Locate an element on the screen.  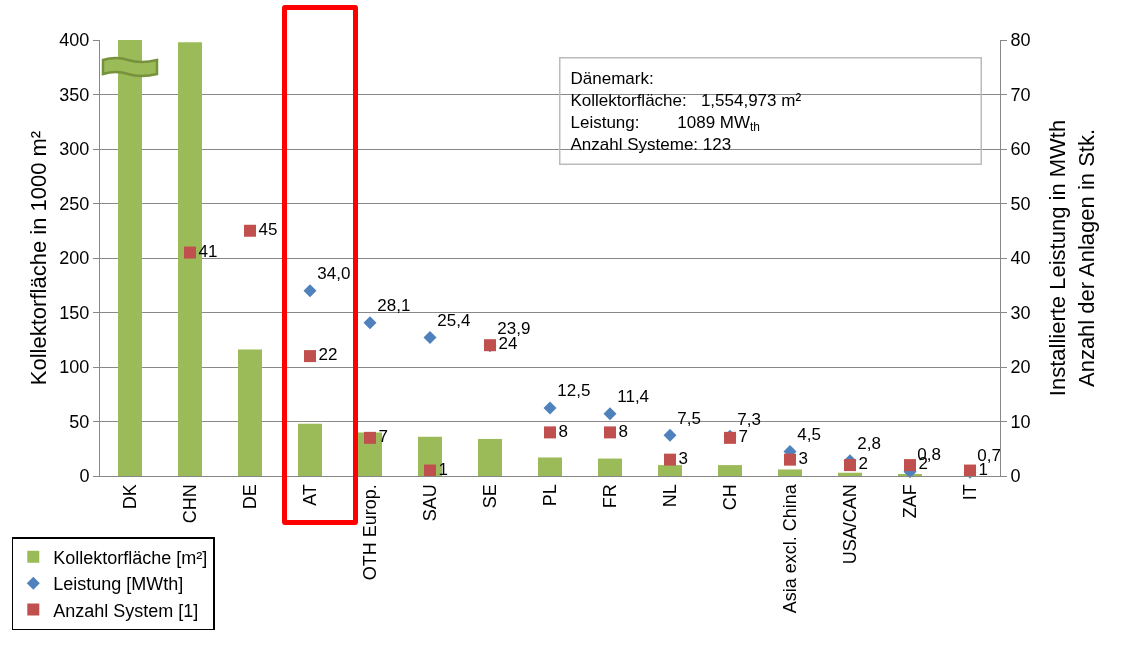
data-label: 12,5 is located at coordinates (574, 391).